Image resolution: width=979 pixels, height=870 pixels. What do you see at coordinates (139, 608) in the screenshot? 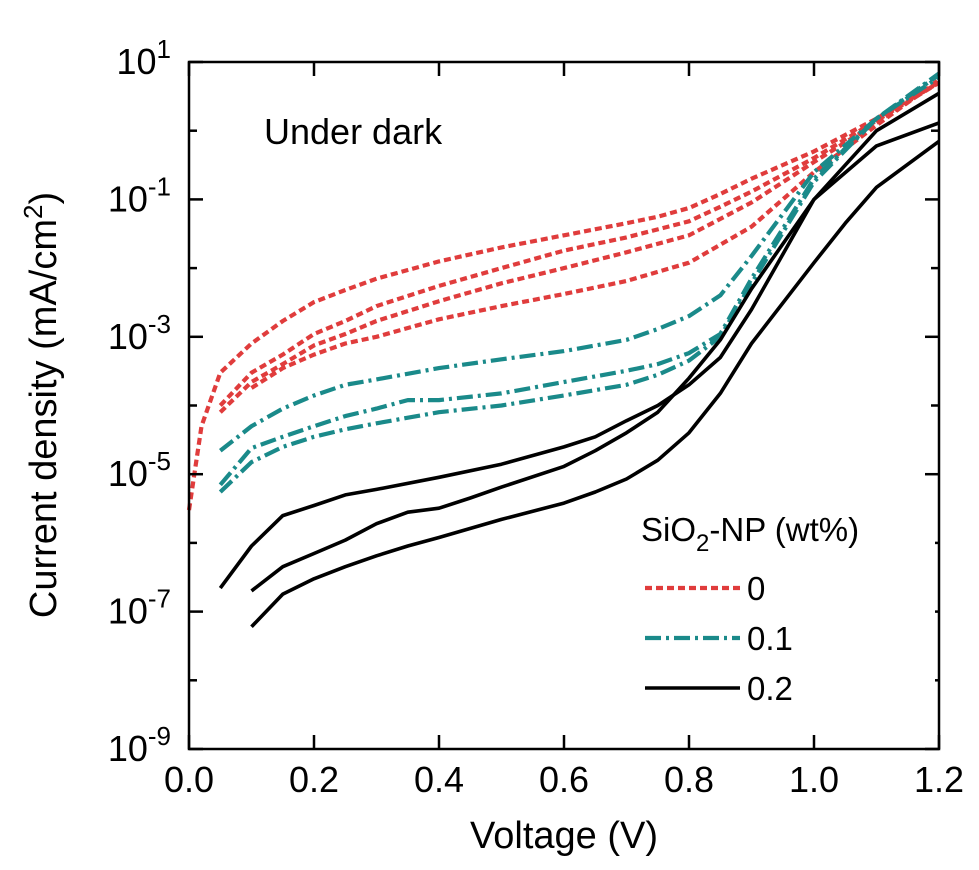
I see `y-tick-label: 10⁻⁷` at bounding box center [139, 608].